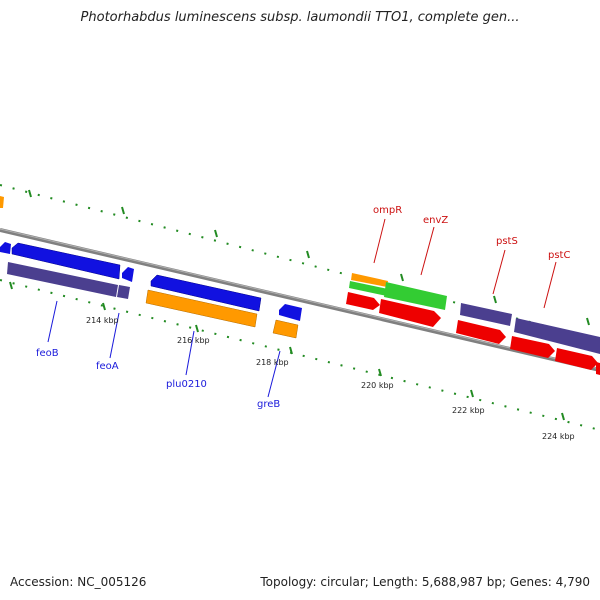 This screenshot has width=600, height=600. What do you see at coordinates (481, 332) in the screenshot?
I see `gene-pstS-red` at bounding box center [481, 332].